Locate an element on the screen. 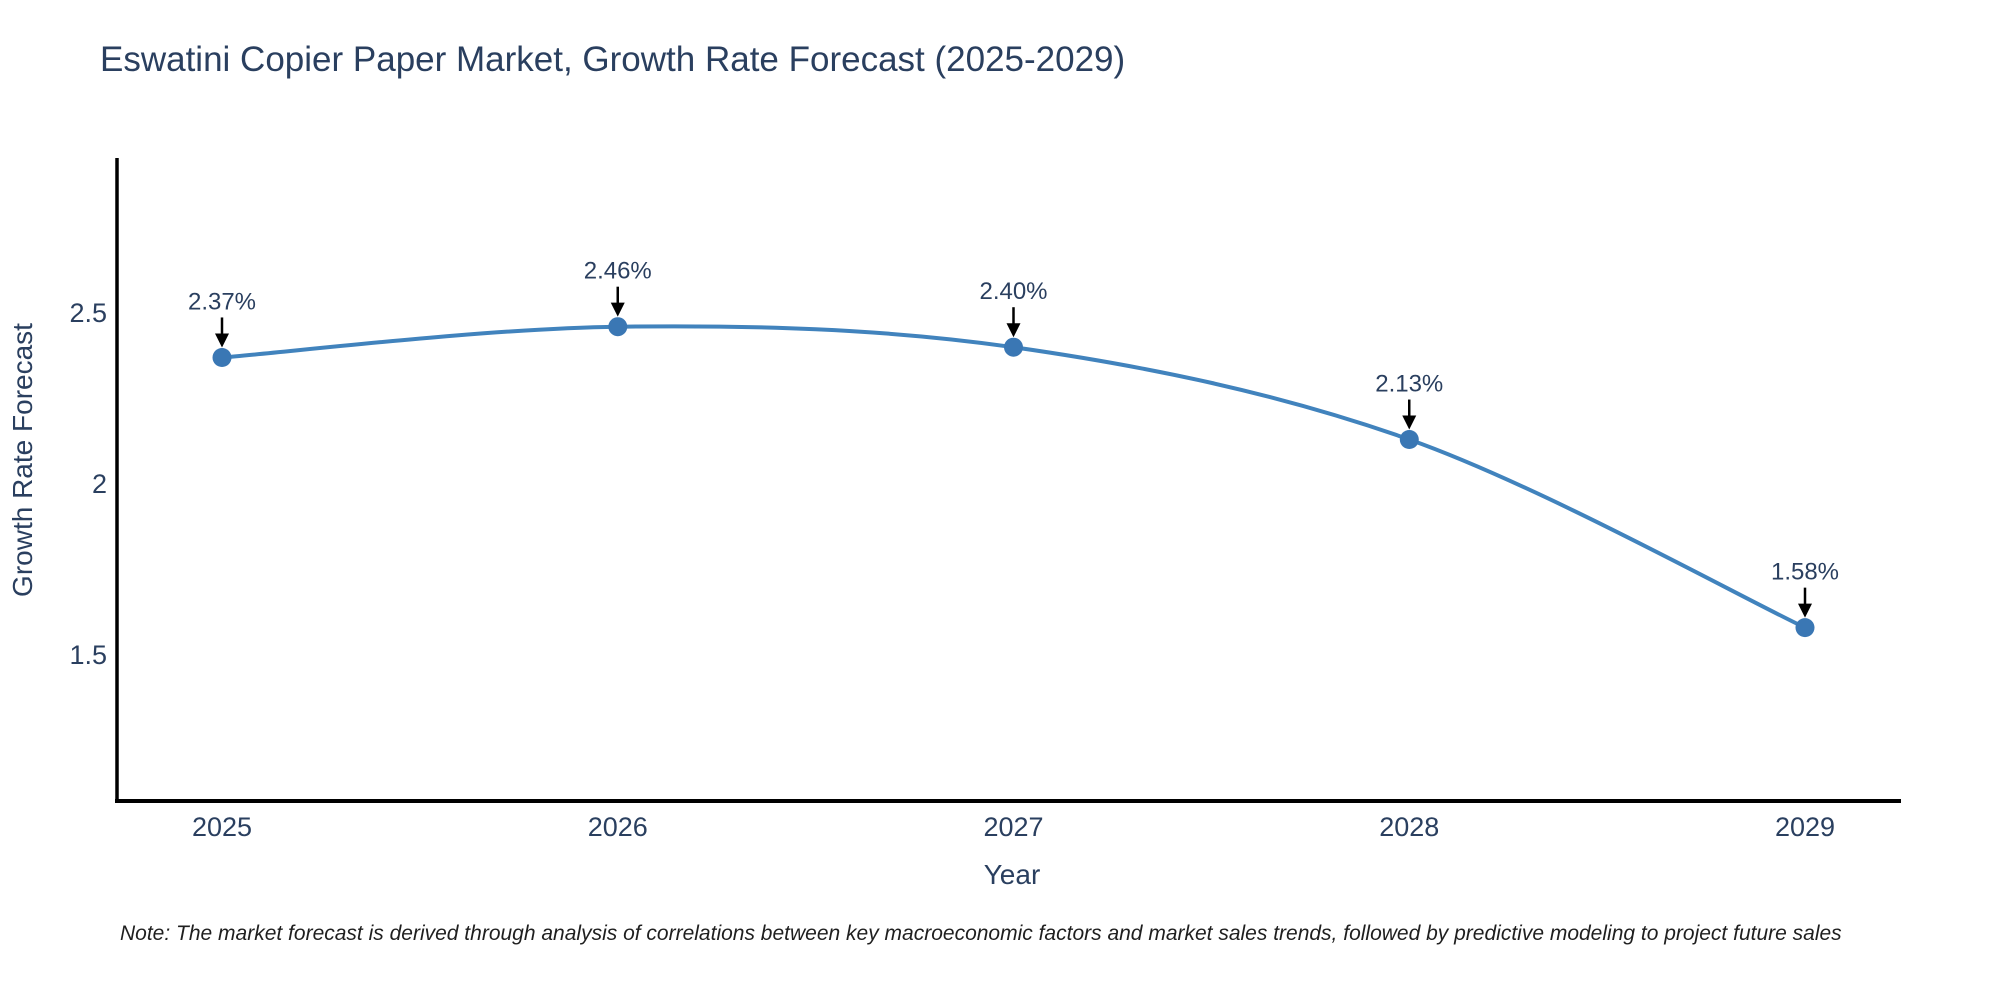 This screenshot has width=2000, height=1000. x-axis-title: Year is located at coordinates (1012, 874).